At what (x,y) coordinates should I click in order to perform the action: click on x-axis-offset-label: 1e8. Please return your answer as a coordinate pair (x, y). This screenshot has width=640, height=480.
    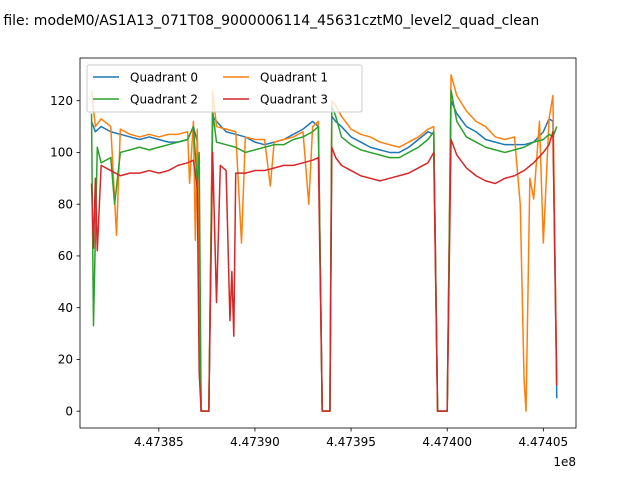
    Looking at the image, I should click on (564, 462).